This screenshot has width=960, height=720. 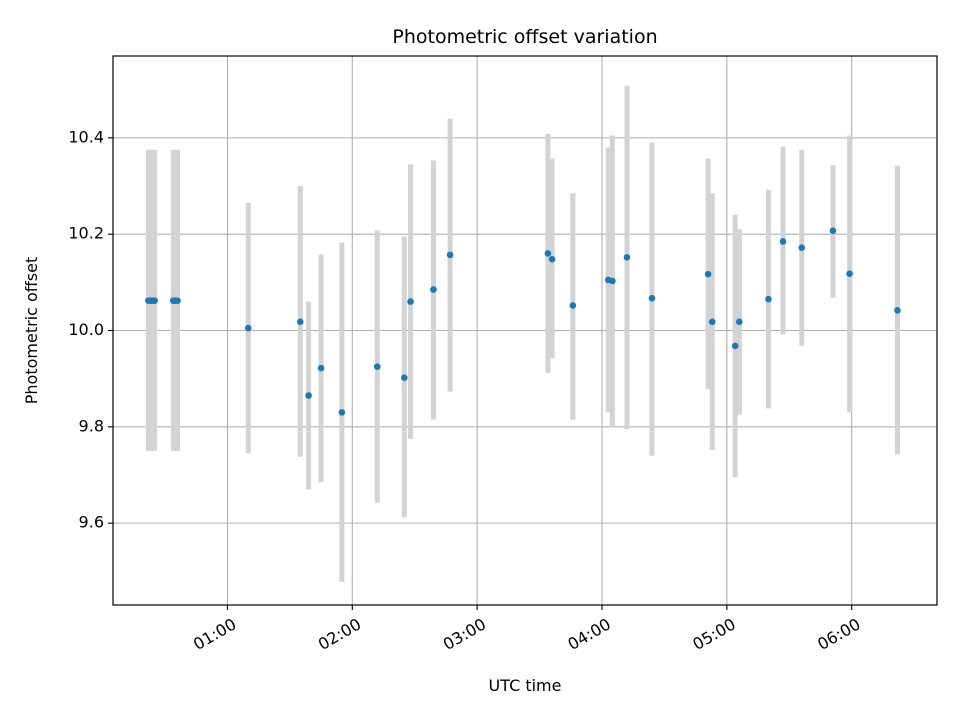 What do you see at coordinates (91, 522) in the screenshot?
I see `y-tick-label: 9.6` at bounding box center [91, 522].